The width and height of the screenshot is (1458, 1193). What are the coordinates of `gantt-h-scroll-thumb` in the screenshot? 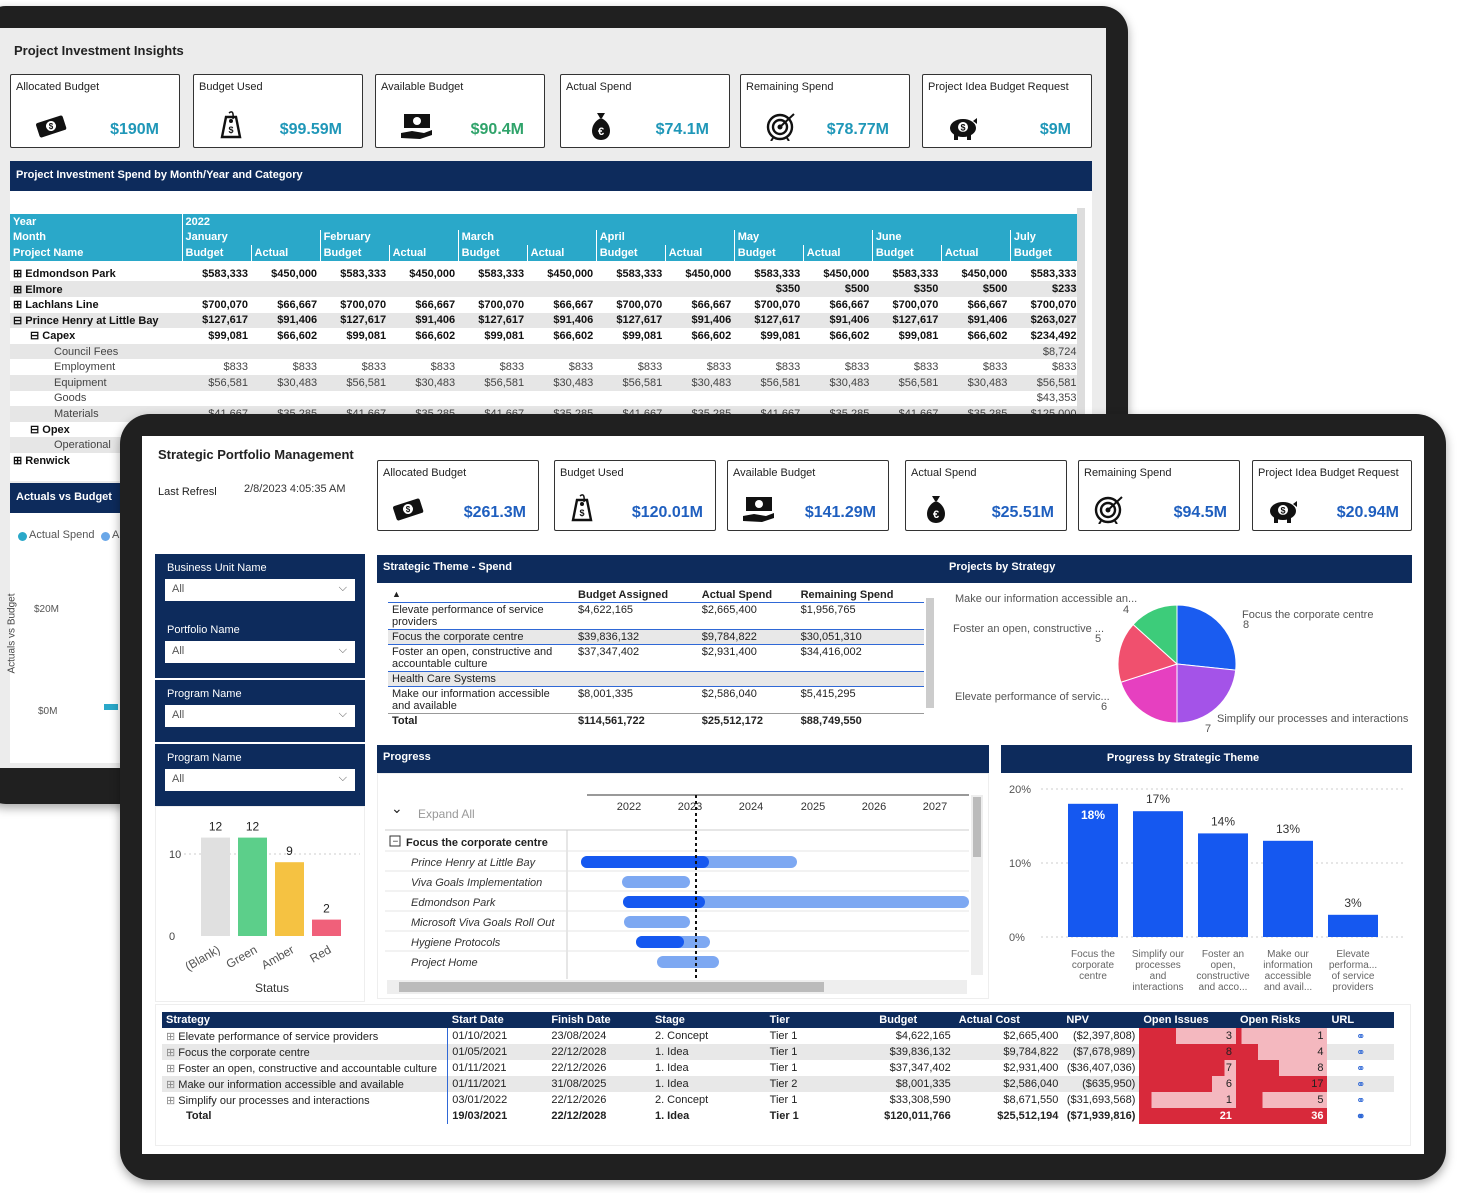 It's located at (611, 987).